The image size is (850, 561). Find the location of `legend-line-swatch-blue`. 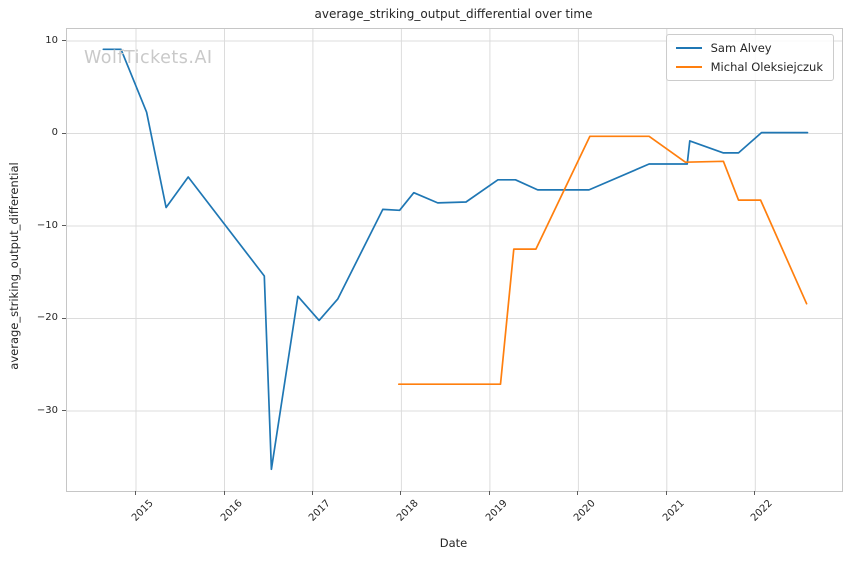

legend-line-swatch-blue is located at coordinates (688, 48).